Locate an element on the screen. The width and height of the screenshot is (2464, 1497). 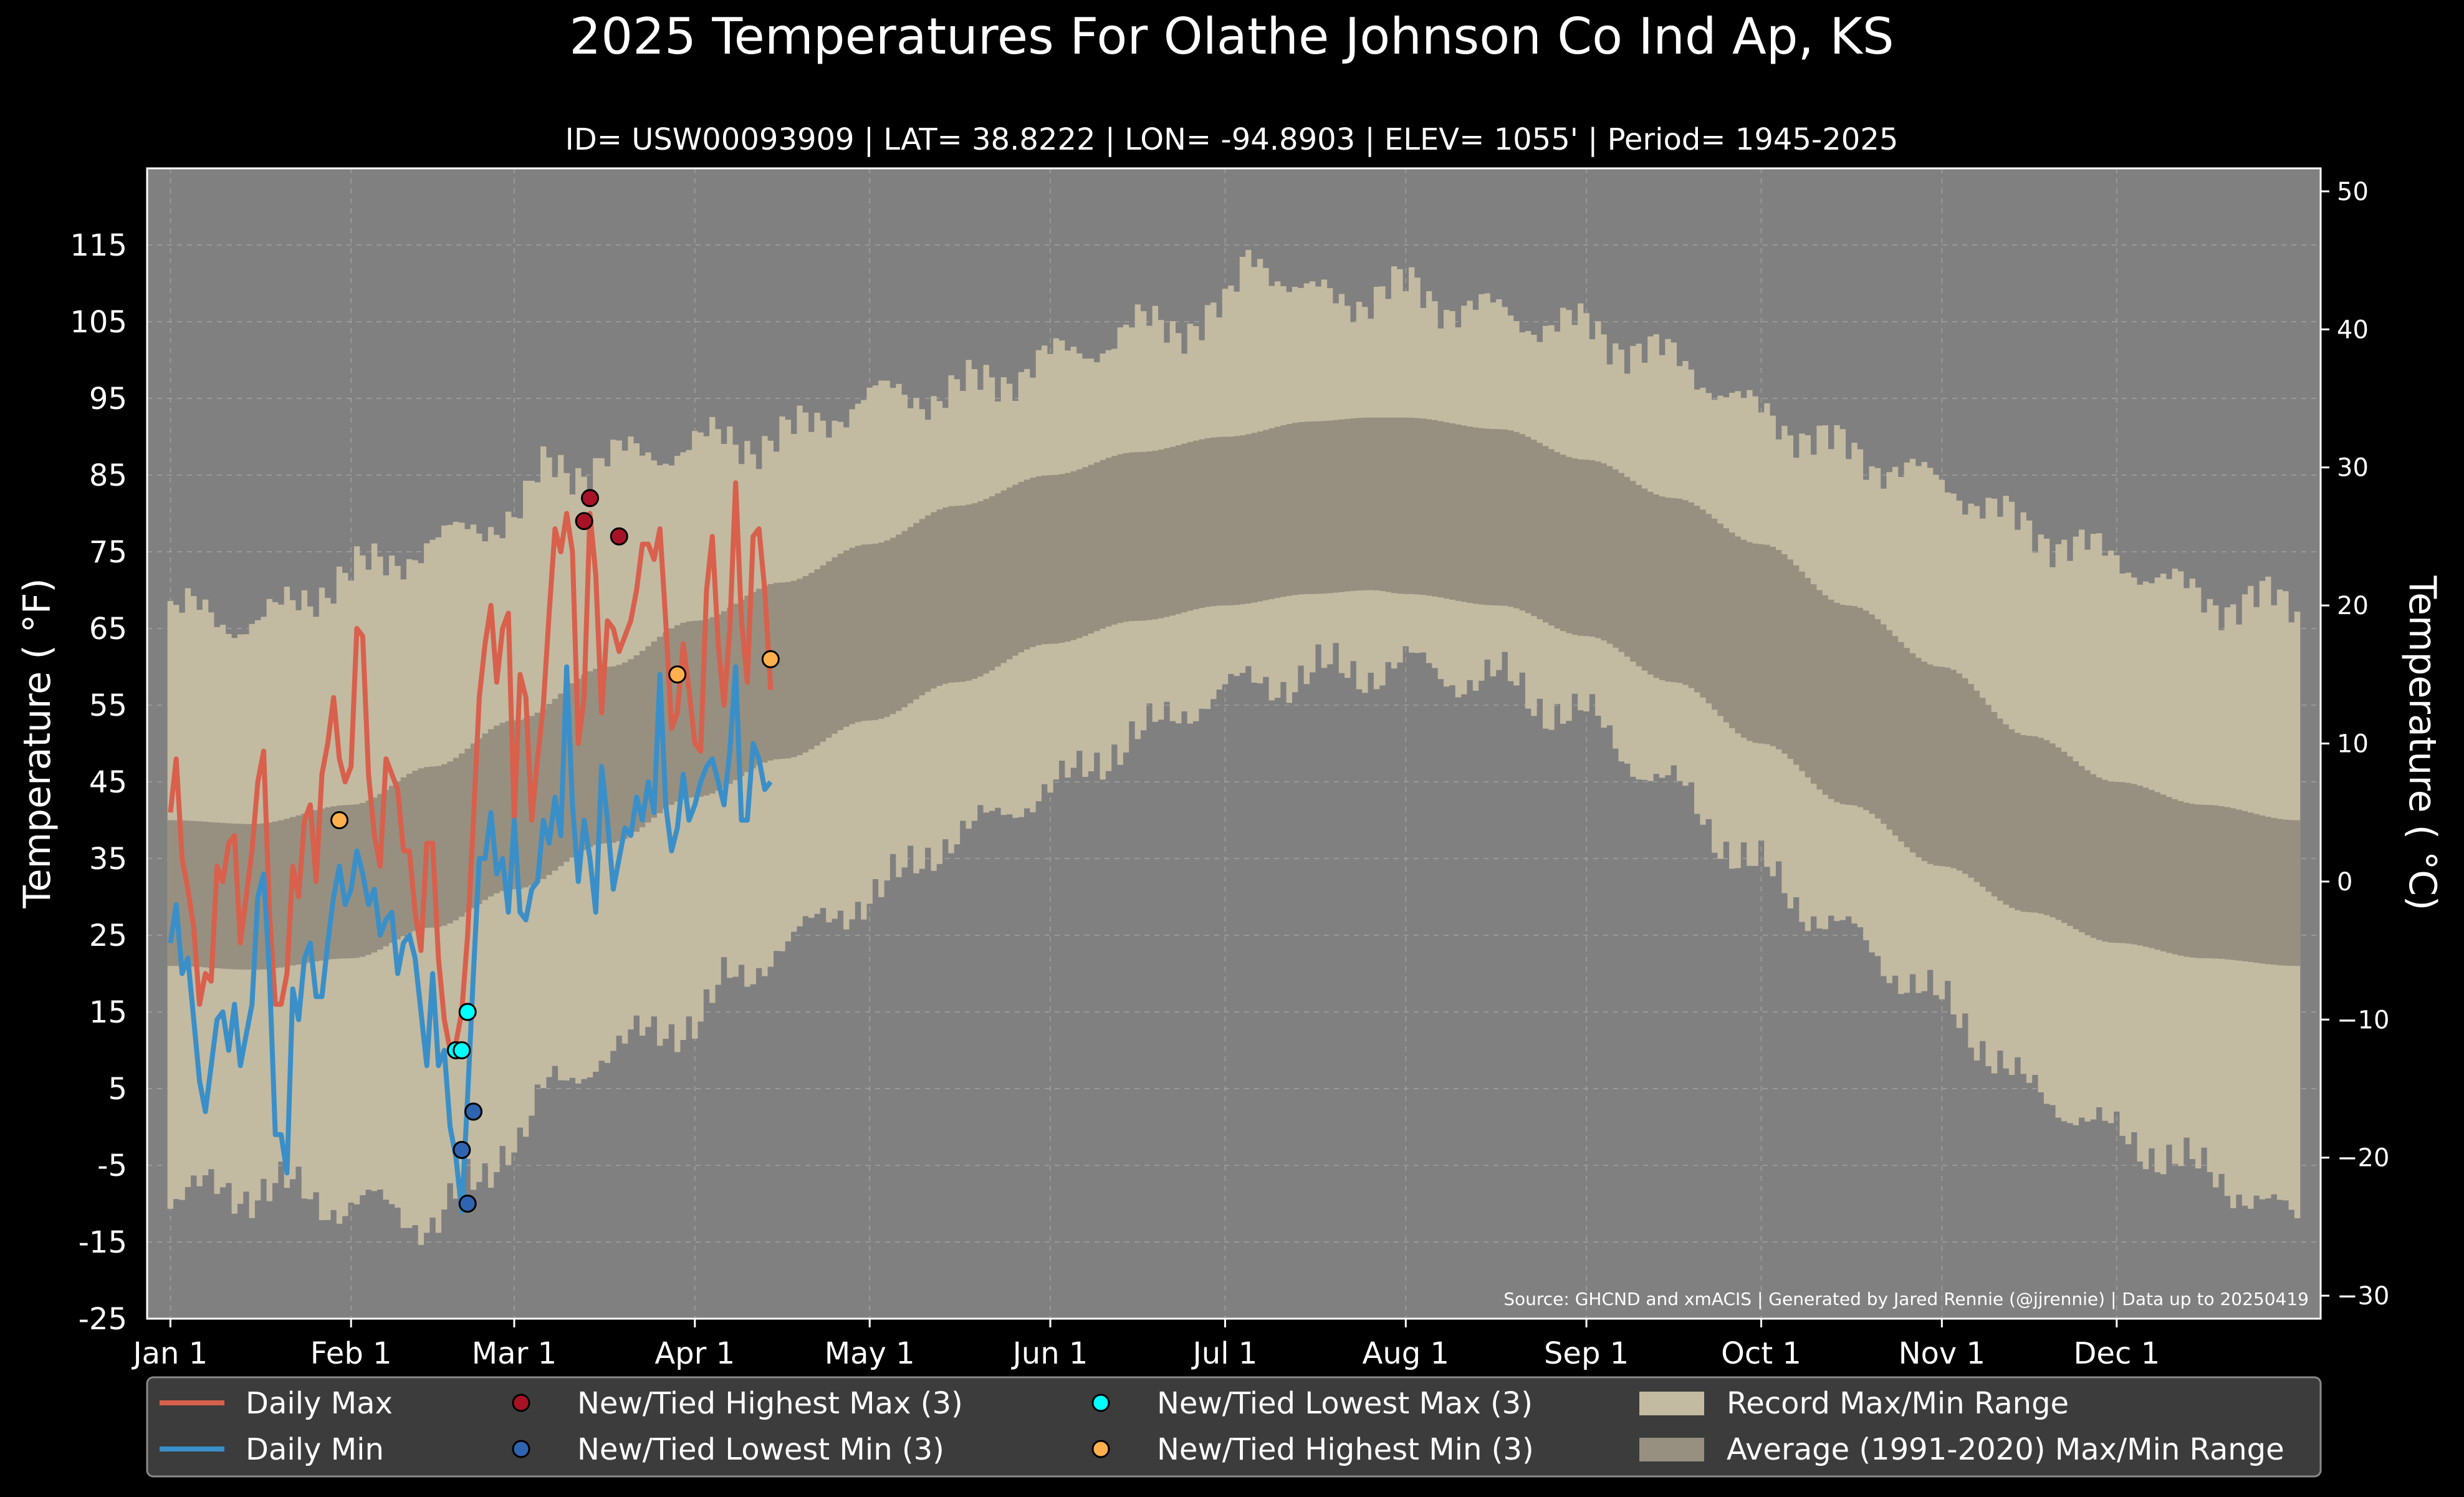
y2-tick-label-7: −20 is located at coordinates (2363, 1158).